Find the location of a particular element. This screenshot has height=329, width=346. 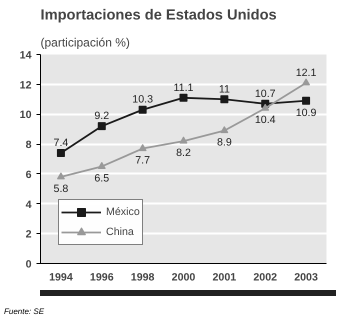

x-tick-label: 2003 is located at coordinates (306, 278).